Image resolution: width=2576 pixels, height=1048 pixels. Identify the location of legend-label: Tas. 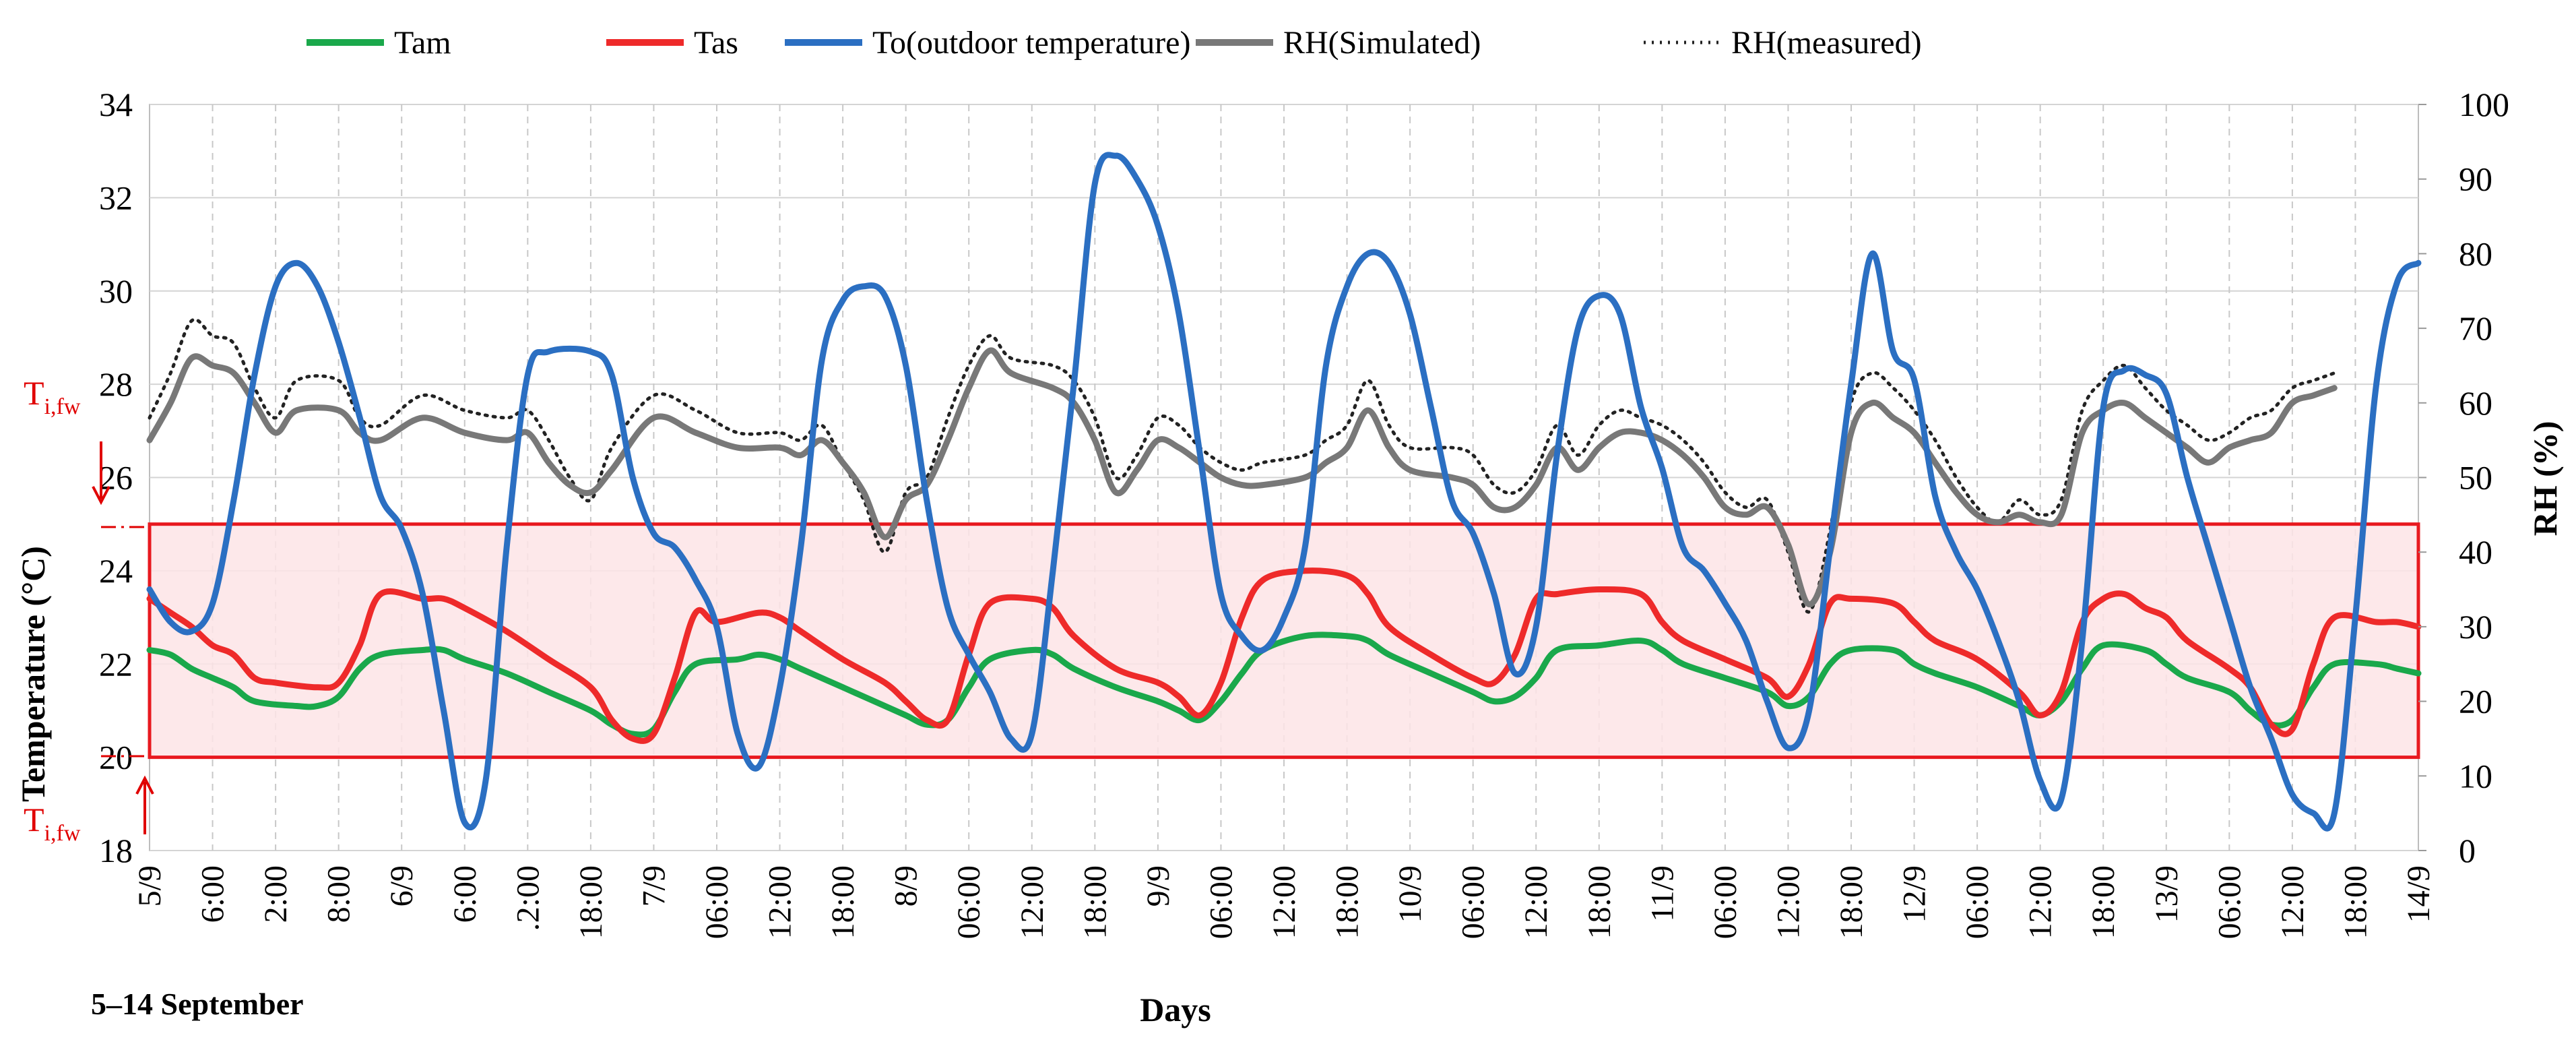
(716, 43).